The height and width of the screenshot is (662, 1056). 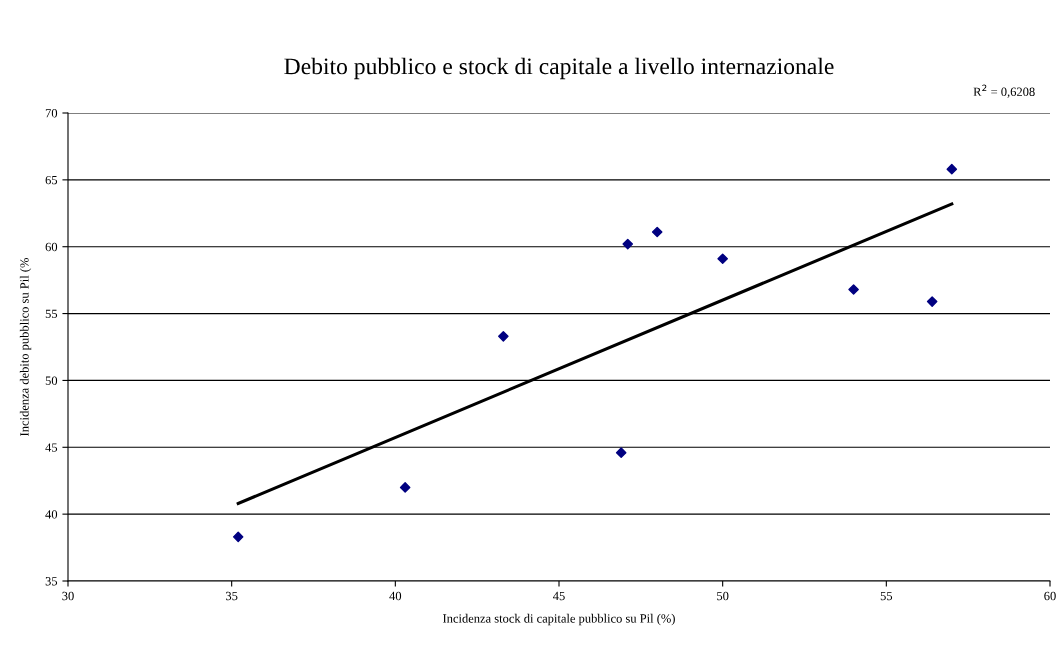 What do you see at coordinates (1004, 91) in the screenshot?
I see `text: R$^{2}$ = 0,6208` at bounding box center [1004, 91].